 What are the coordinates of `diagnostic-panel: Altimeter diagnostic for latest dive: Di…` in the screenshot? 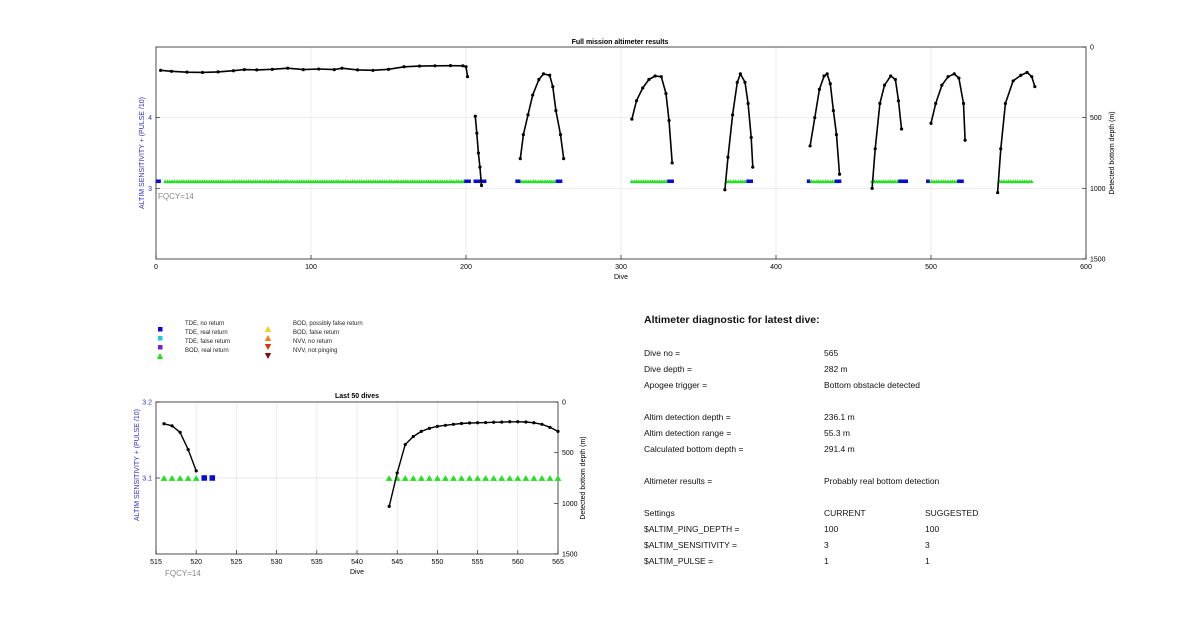 It's located at (854, 444).